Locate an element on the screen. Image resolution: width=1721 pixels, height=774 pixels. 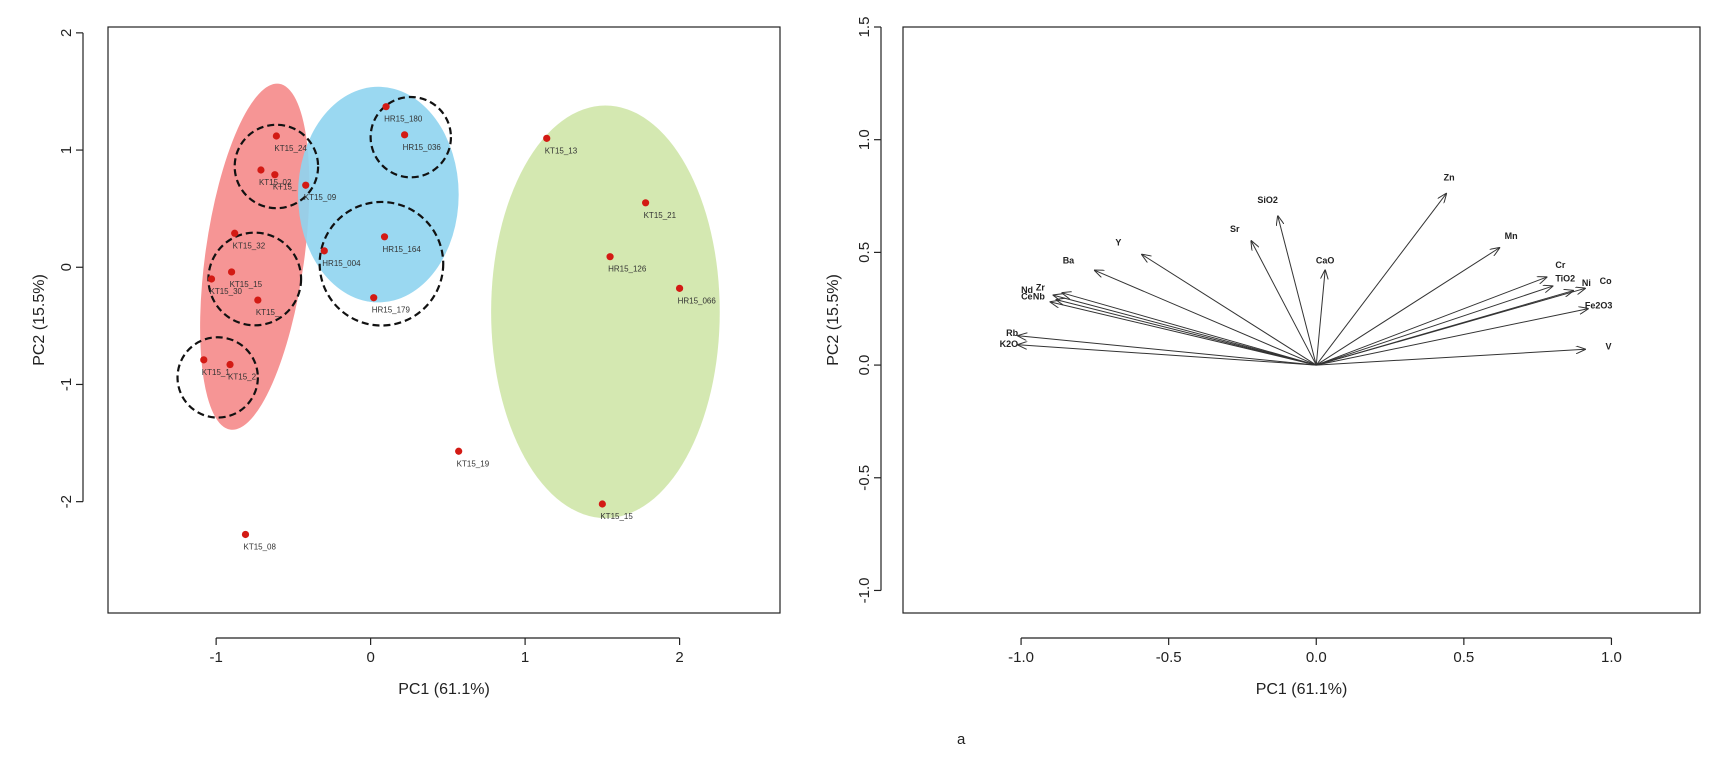
point-label: KT15_13 is located at coordinates (561, 150).